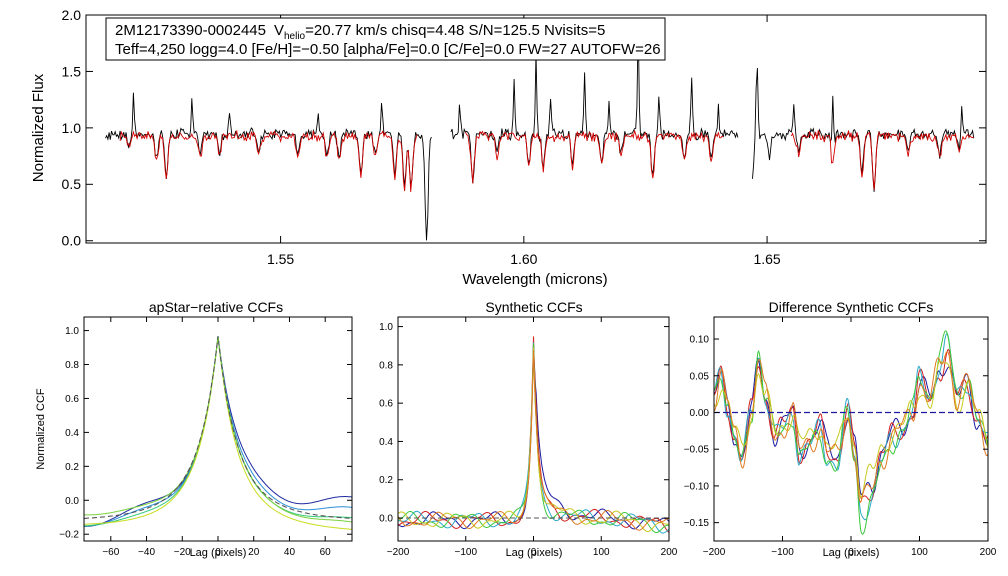 Image resolution: width=1008 pixels, height=576 pixels. I want to click on ccf-difference-lines, so click(851, 432).